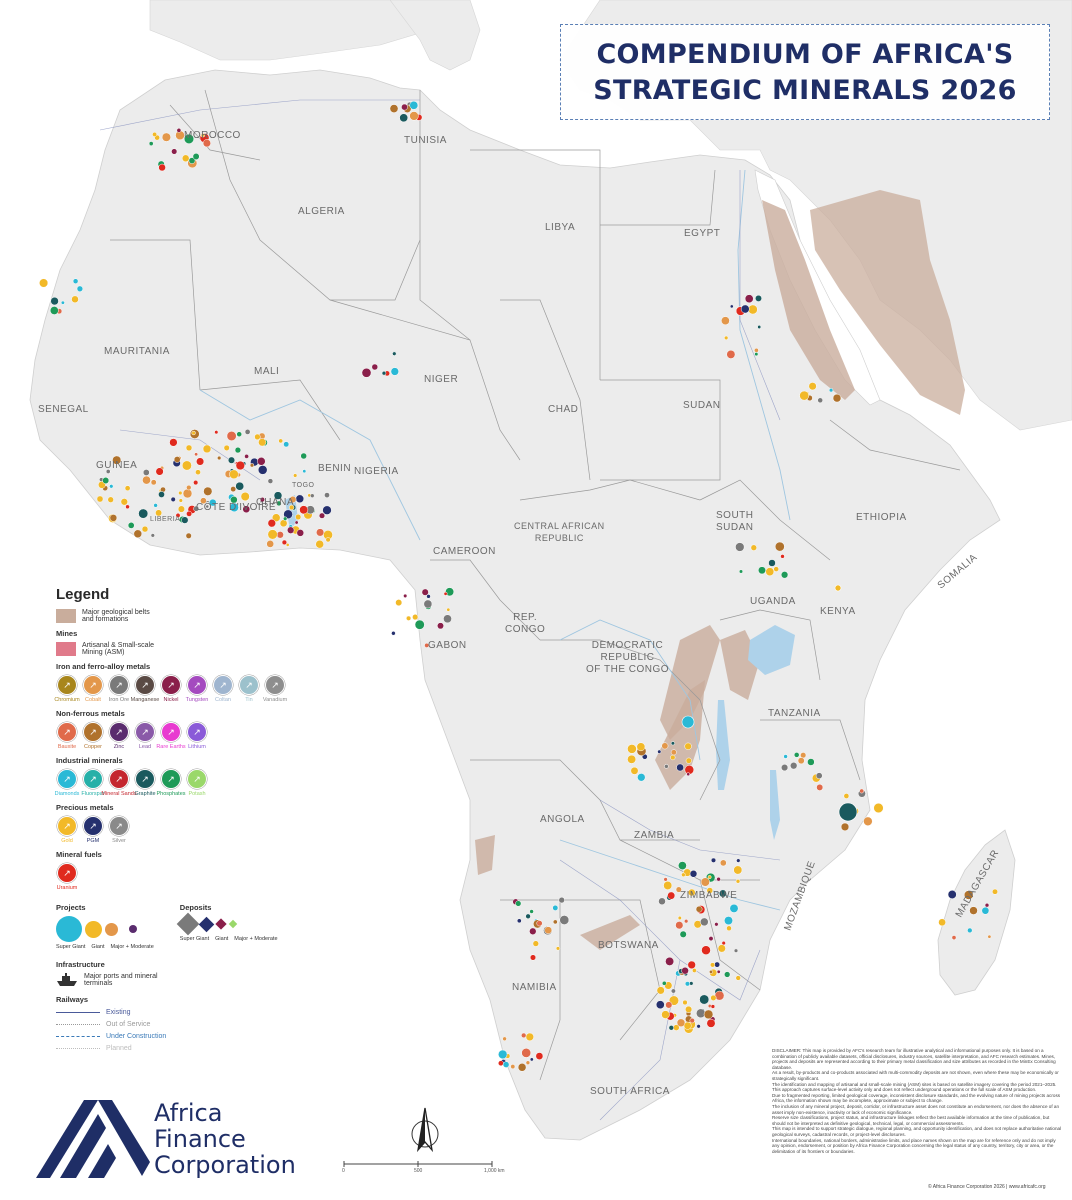  What do you see at coordinates (630, 1091) in the screenshot?
I see `country-label-south-africa: SOUTH AFRICA` at bounding box center [630, 1091].